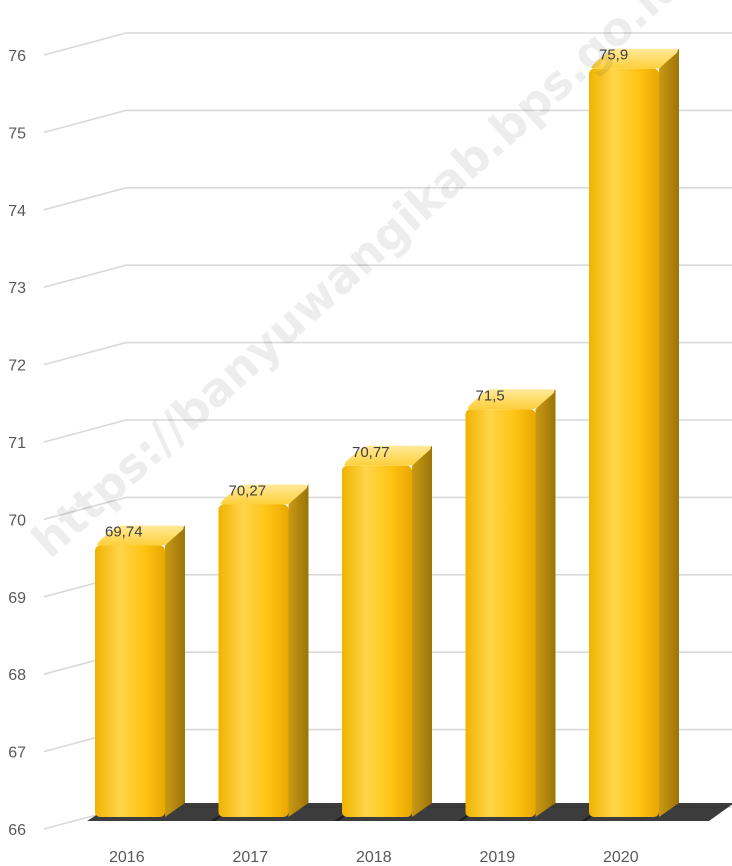 The width and height of the screenshot is (732, 866). I want to click on y-tick-label: 73, so click(17, 288).